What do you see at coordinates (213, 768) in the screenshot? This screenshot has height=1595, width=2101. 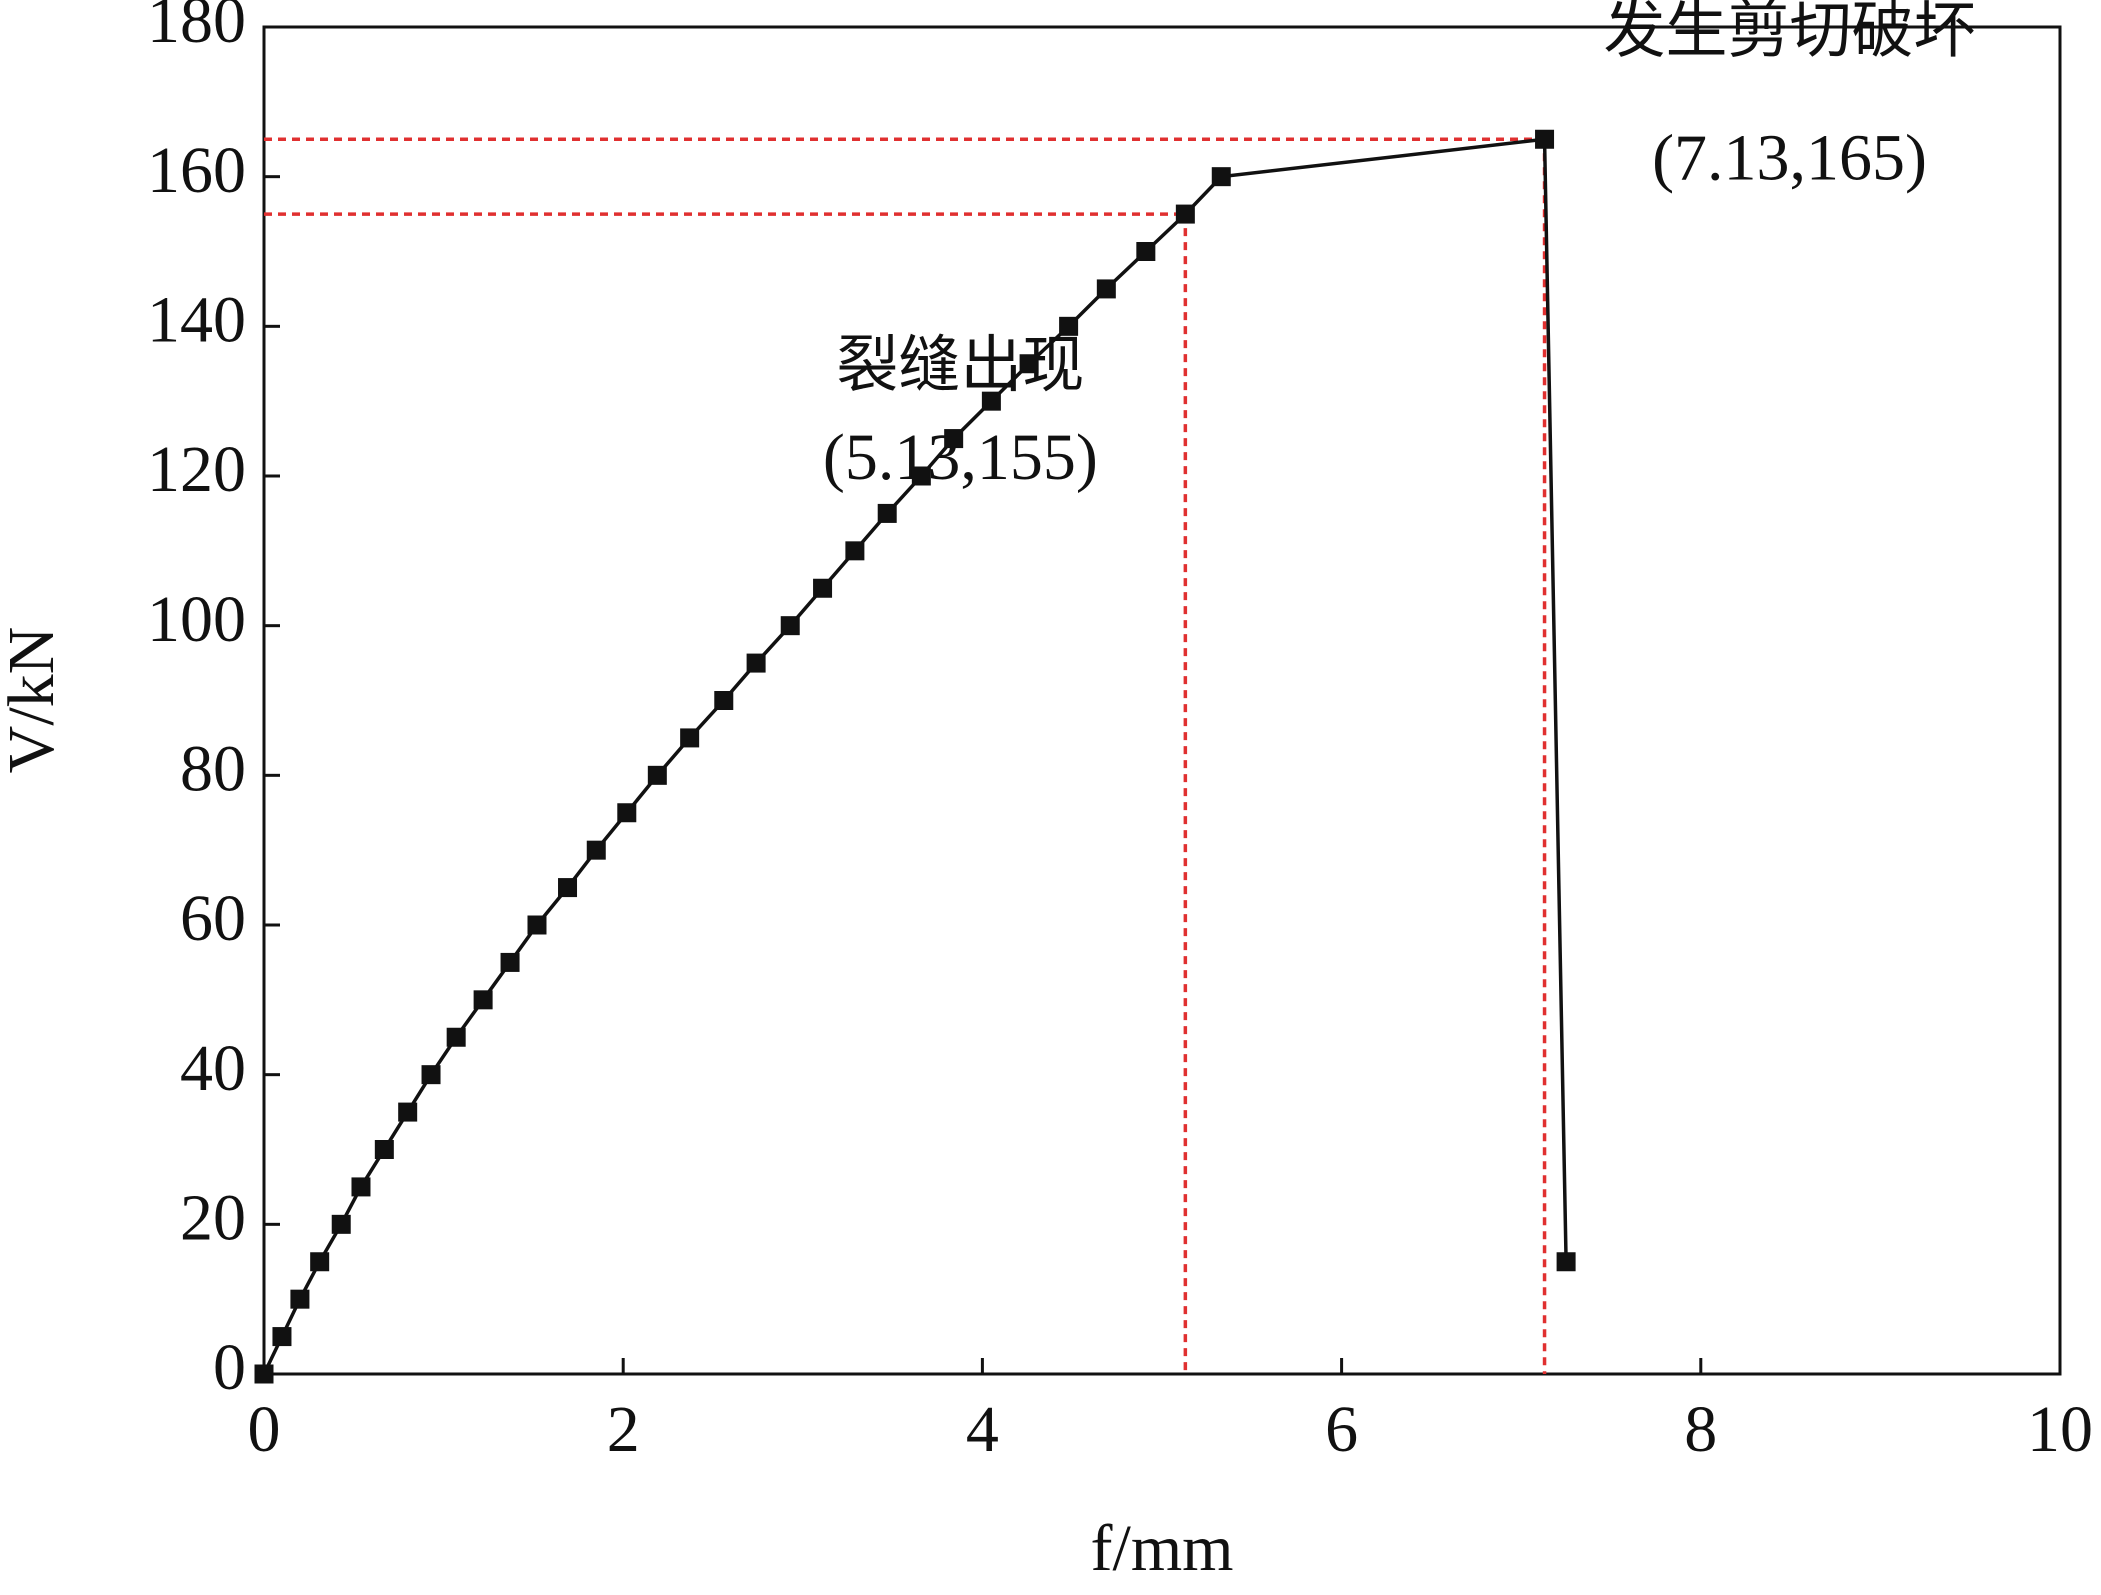 I see `y-tick-label: 80` at bounding box center [213, 768].